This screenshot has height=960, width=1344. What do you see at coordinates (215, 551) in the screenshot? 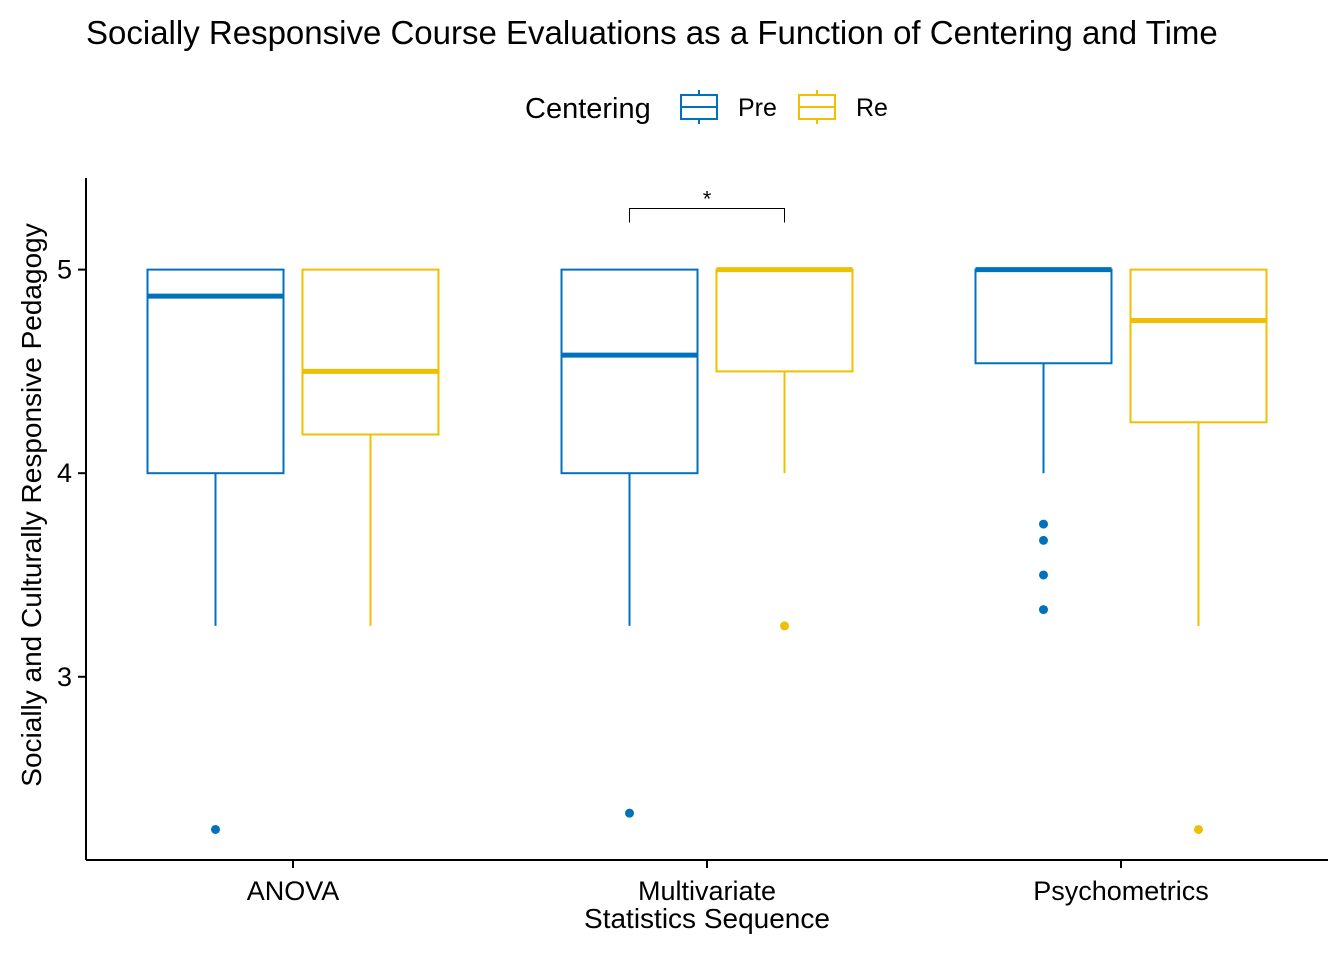
I see `box-pre-anova` at bounding box center [215, 551].